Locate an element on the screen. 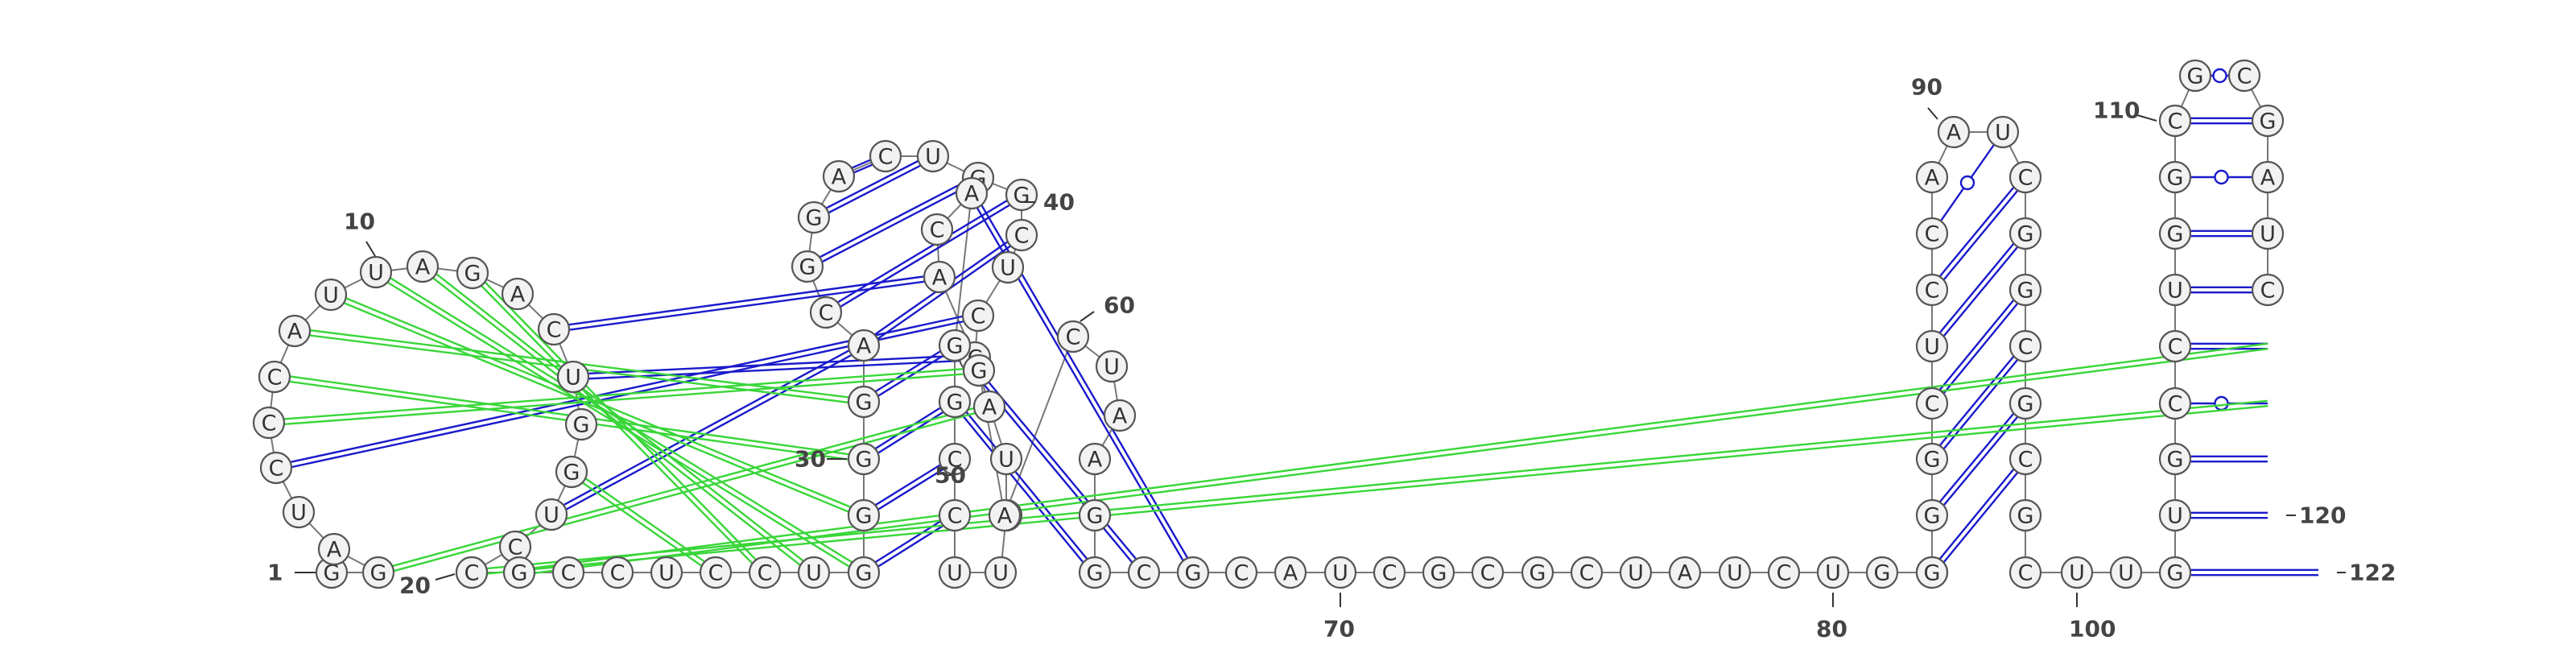  position-label: 20 is located at coordinates (415, 586).